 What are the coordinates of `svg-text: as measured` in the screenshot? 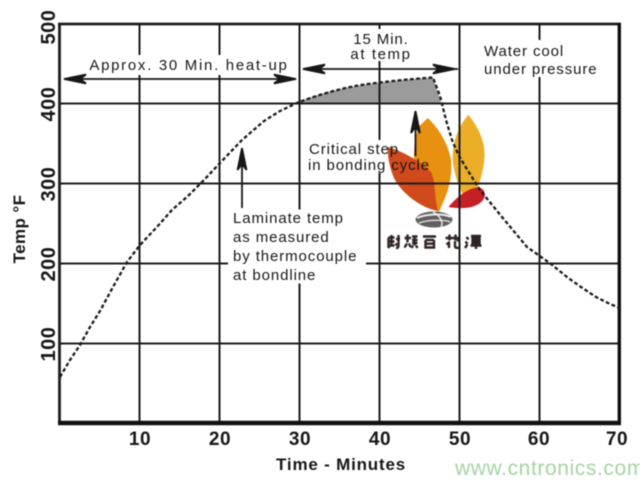 It's located at (281, 237).